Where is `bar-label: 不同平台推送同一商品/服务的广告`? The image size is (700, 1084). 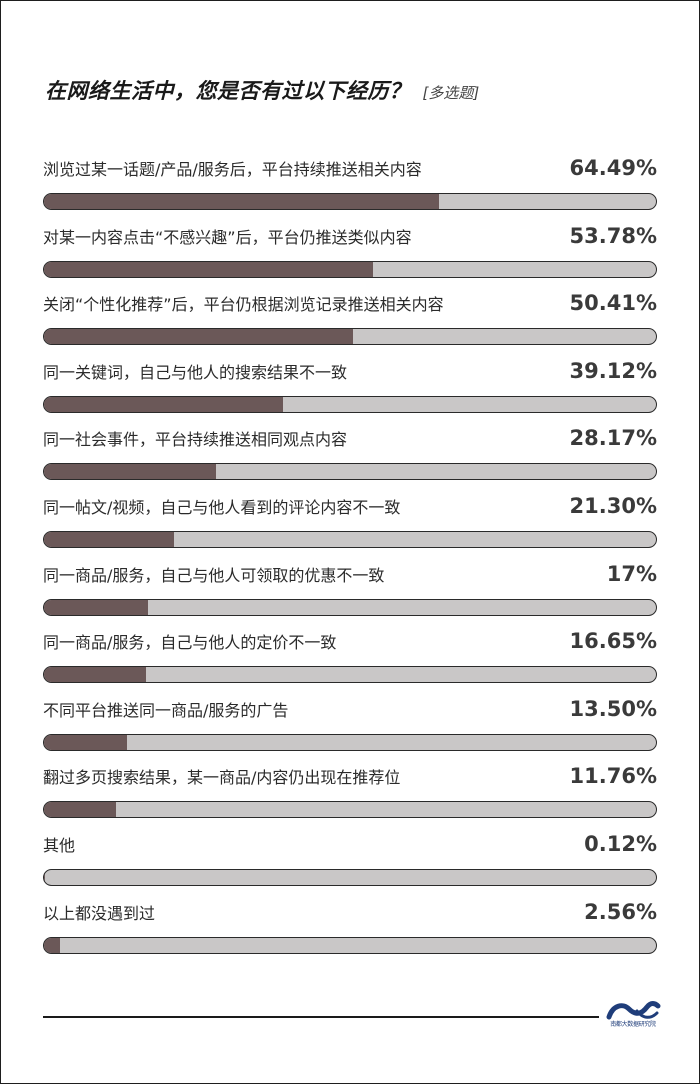
bar-label: 不同平台推送同一商品/服务的广告 is located at coordinates (166, 710).